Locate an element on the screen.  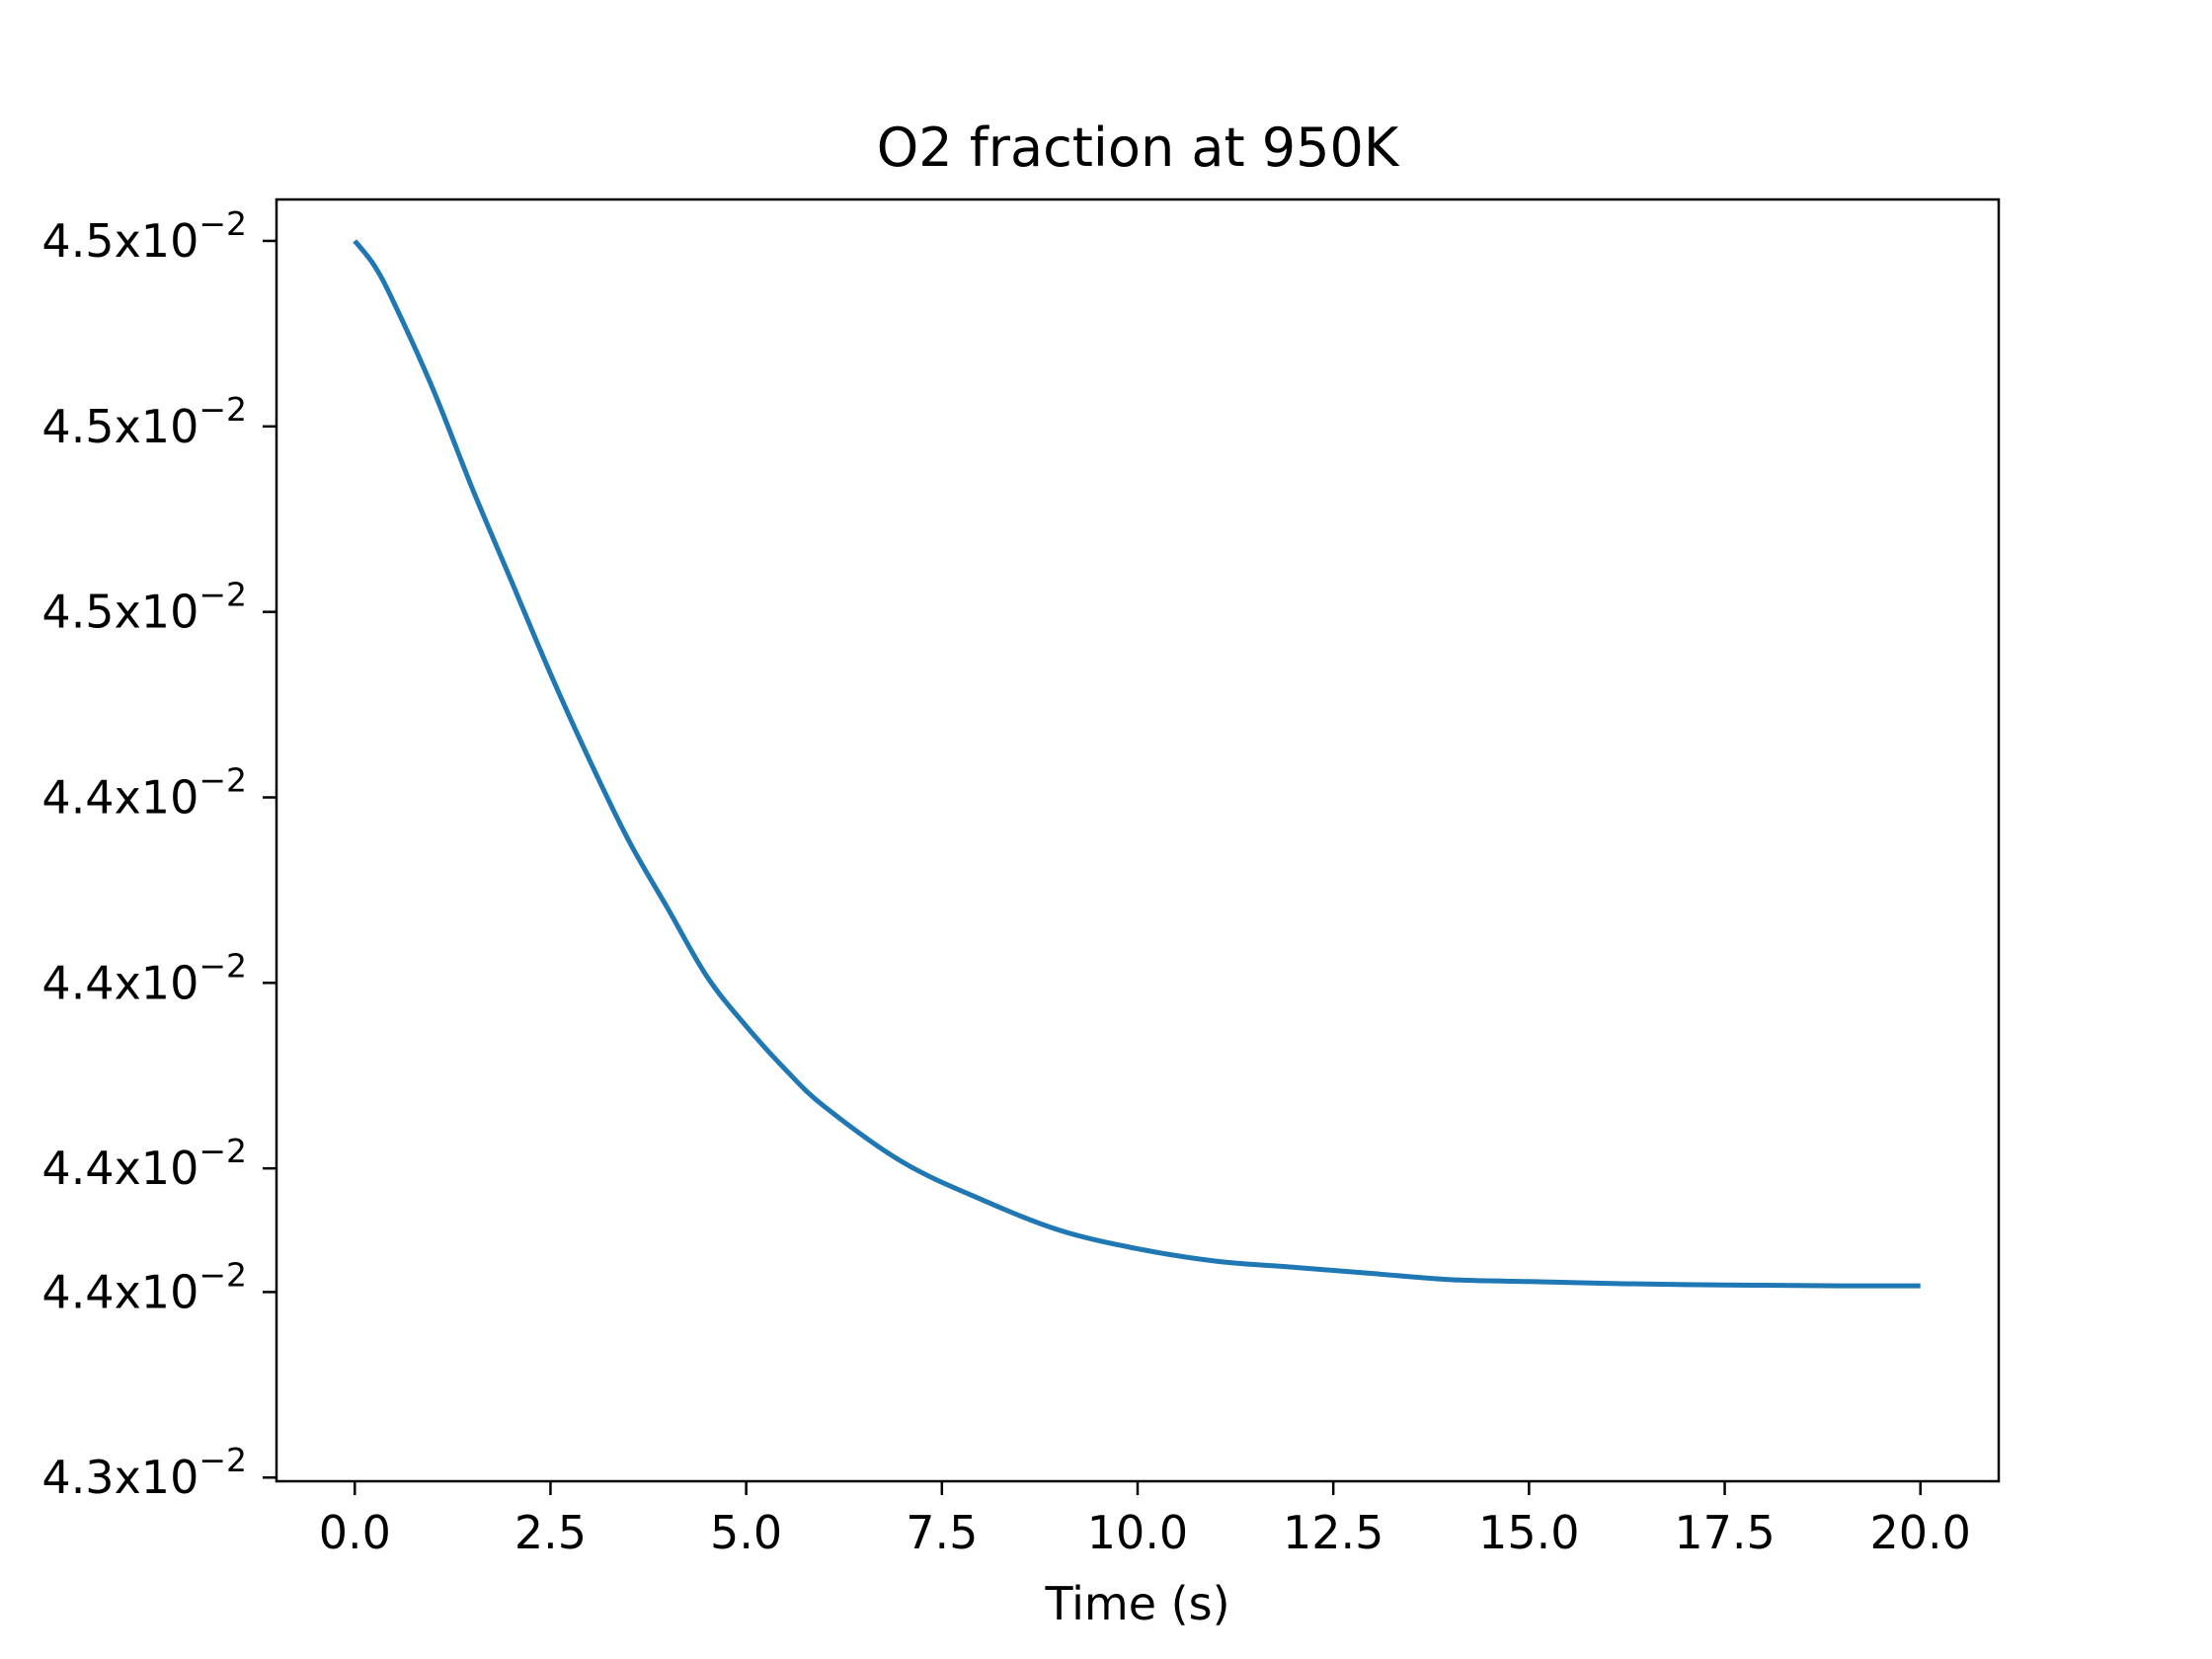
x-tick-label: 0.0 is located at coordinates (355, 1533).